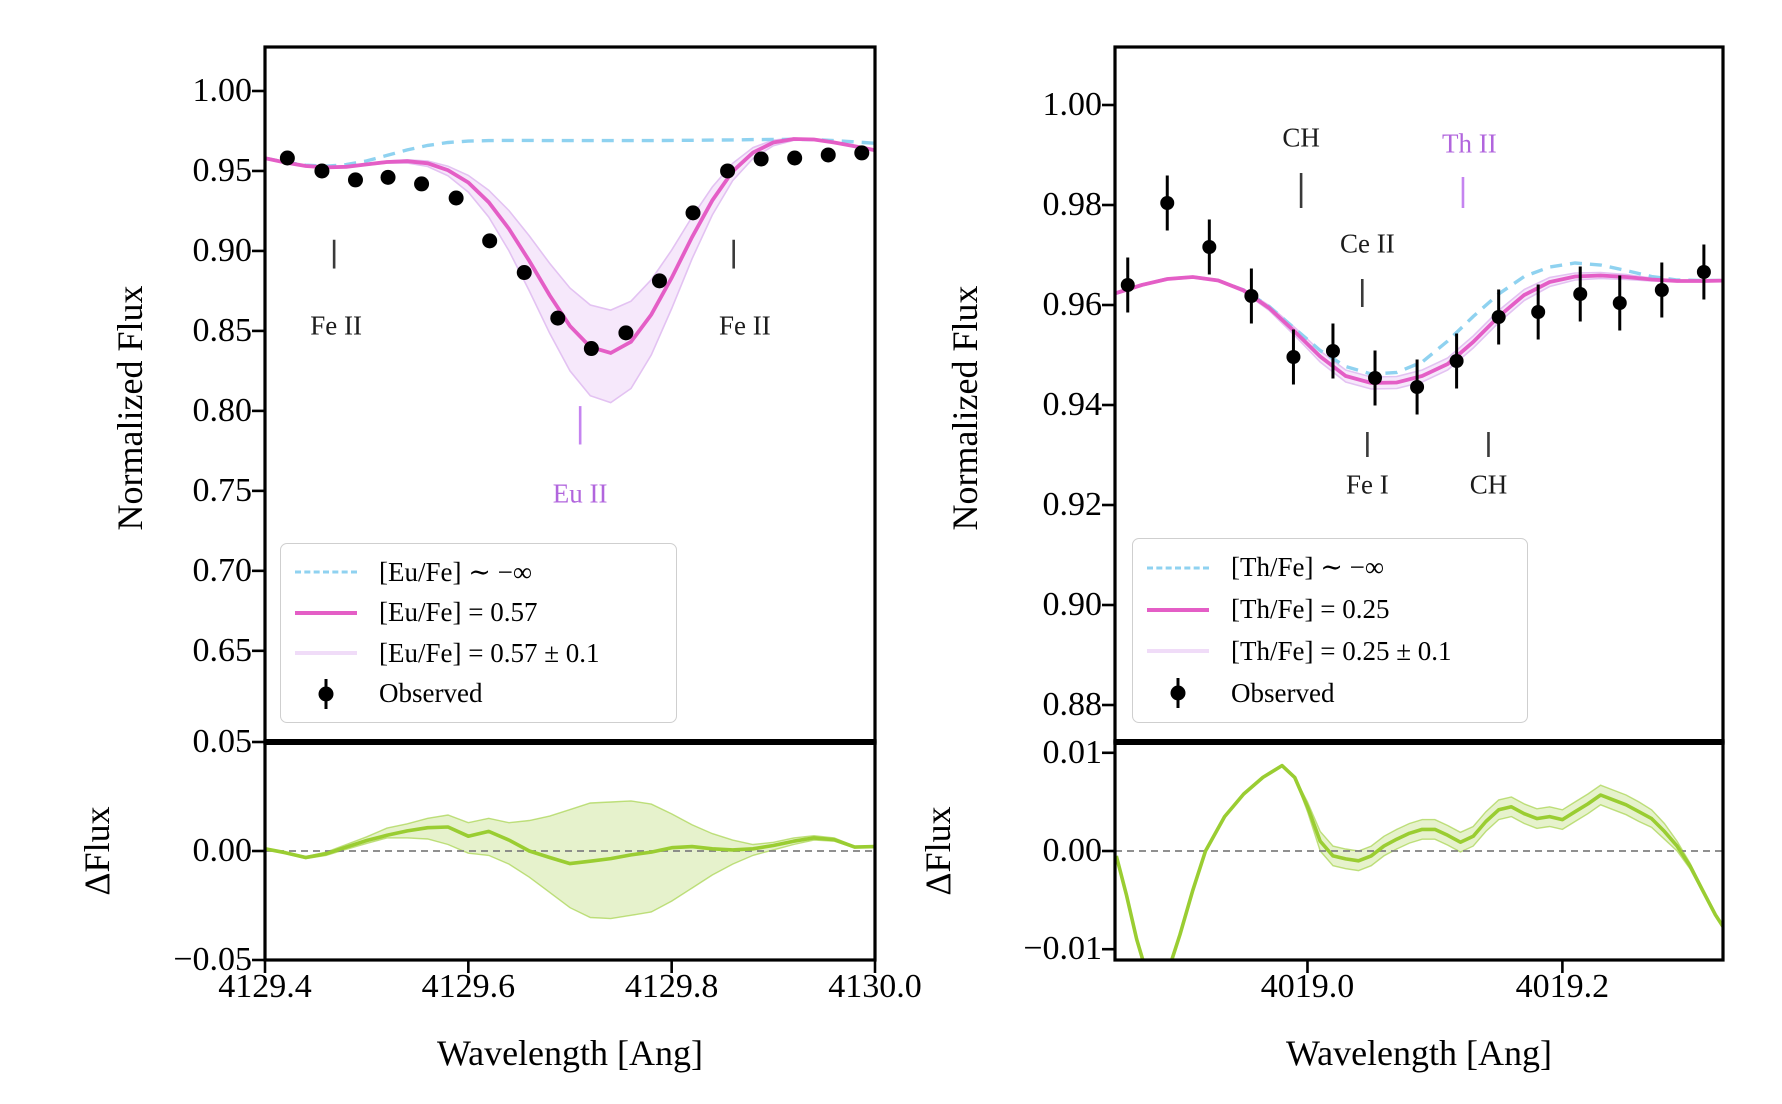  What do you see at coordinates (875, 986) in the screenshot?
I see `x-tick-label: 4130.0` at bounding box center [875, 986].